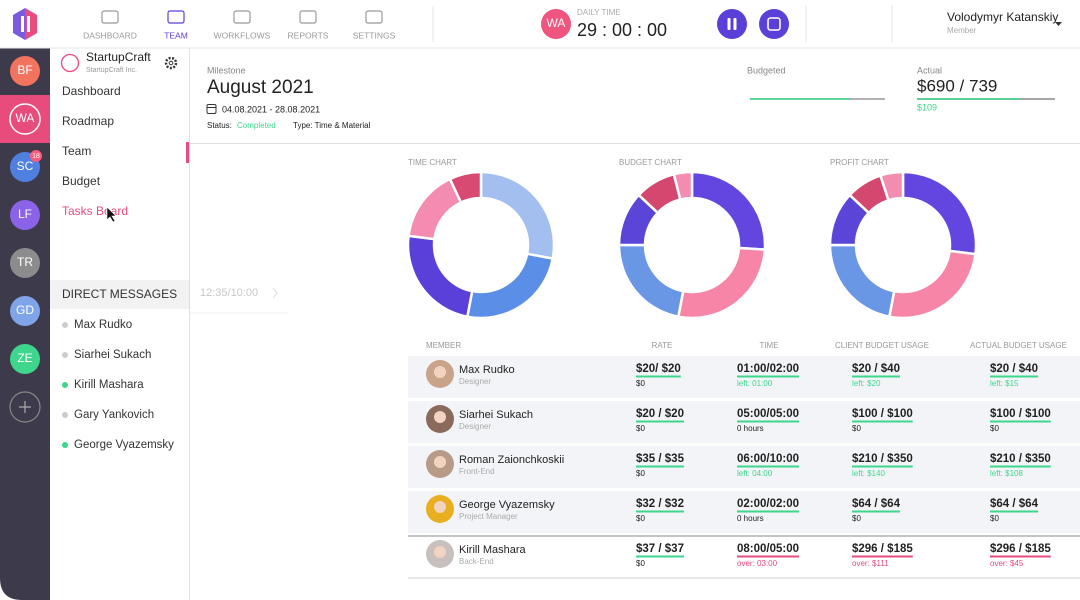  What do you see at coordinates (308, 35) in the screenshot?
I see `nav-item: REPORTS` at bounding box center [308, 35].